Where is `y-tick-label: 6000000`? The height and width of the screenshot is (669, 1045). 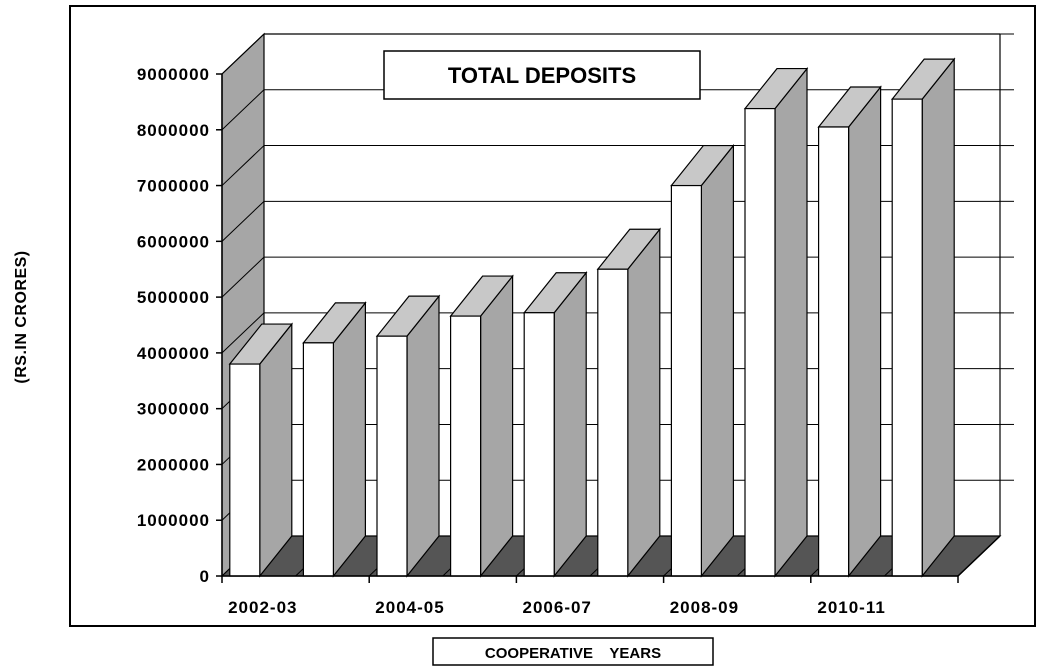 y-tick-label: 6000000 is located at coordinates (173, 241).